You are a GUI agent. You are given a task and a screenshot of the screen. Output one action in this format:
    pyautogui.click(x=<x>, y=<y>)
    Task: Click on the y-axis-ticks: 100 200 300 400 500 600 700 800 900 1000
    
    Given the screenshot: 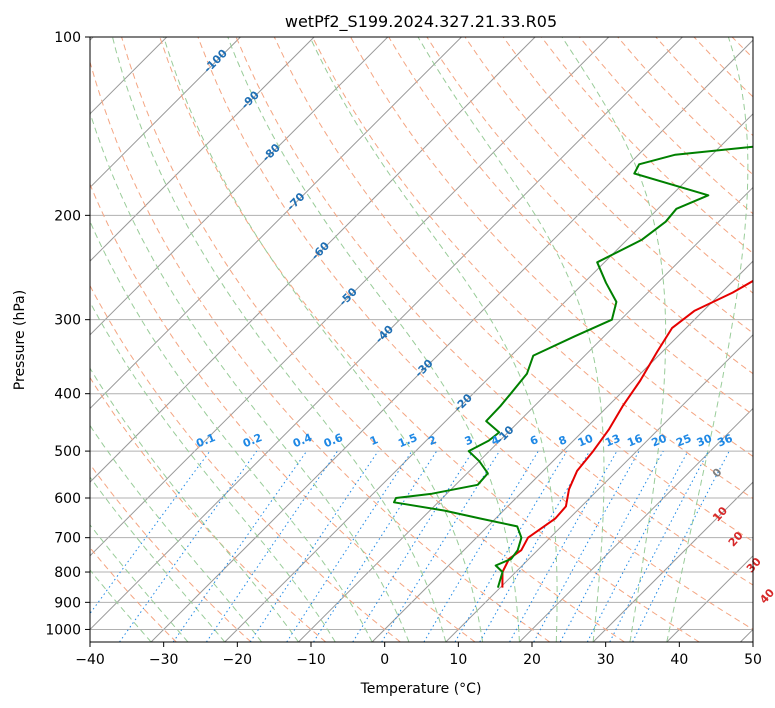 What is the action you would take?
    pyautogui.click(x=67, y=334)
    